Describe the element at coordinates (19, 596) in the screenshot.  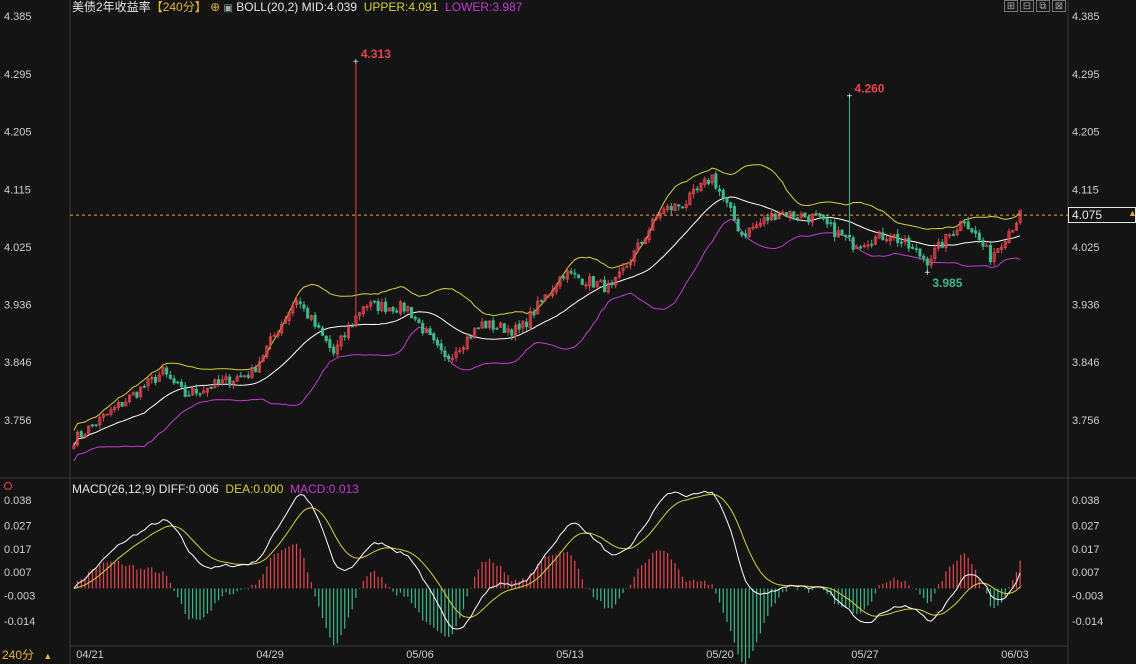
I see `macd-tick-label-left: -0.003` at that location.